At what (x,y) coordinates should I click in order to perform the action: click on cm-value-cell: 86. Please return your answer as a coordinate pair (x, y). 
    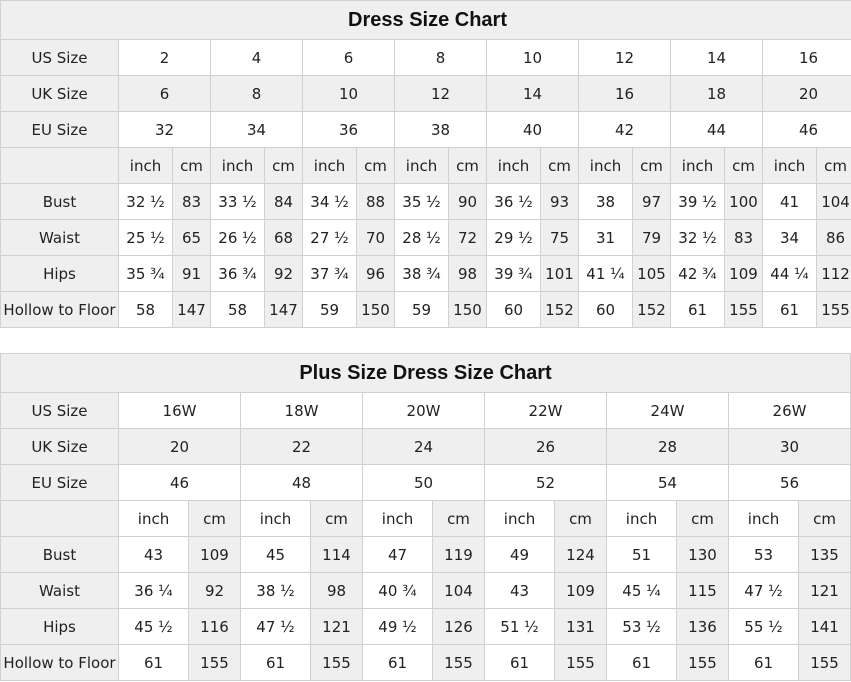
    Looking at the image, I should click on (833, 237).